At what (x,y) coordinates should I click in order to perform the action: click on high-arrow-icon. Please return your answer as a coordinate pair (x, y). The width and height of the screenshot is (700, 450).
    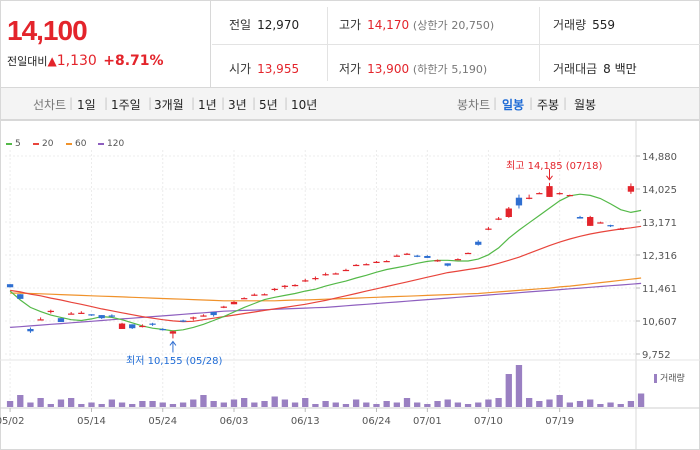
    Looking at the image, I should click on (549, 178).